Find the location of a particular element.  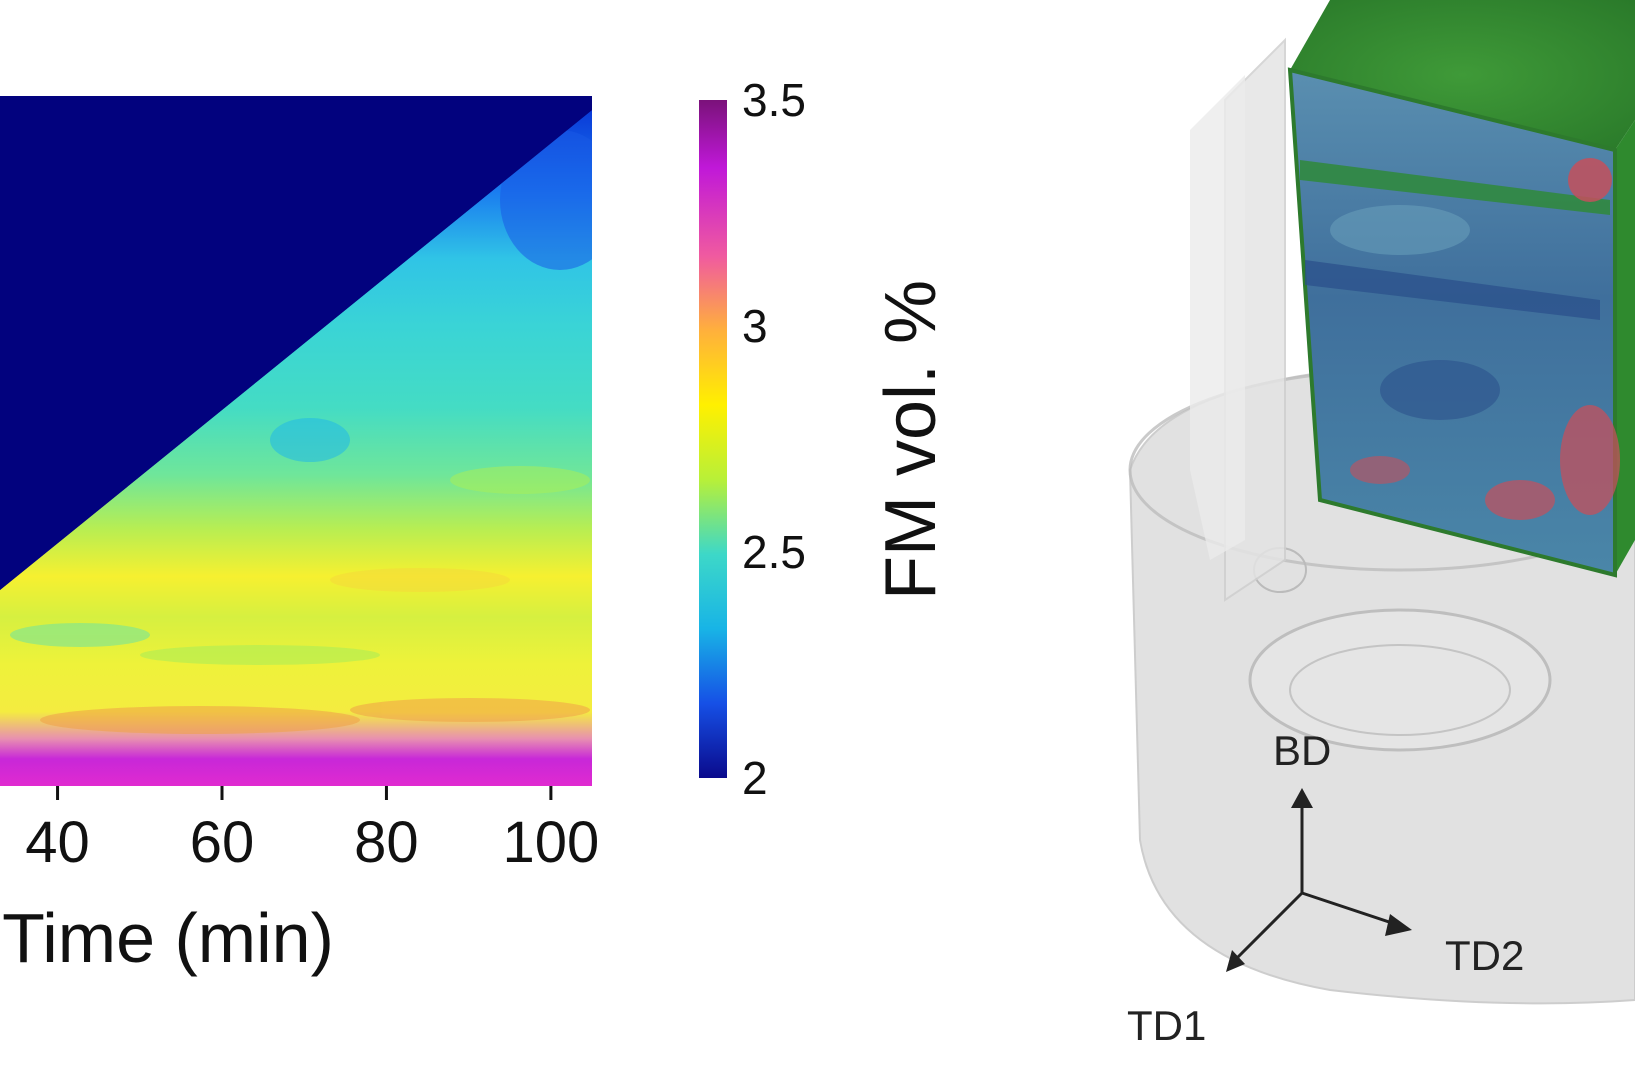

green-surface-top is located at coordinates (1462, 75).